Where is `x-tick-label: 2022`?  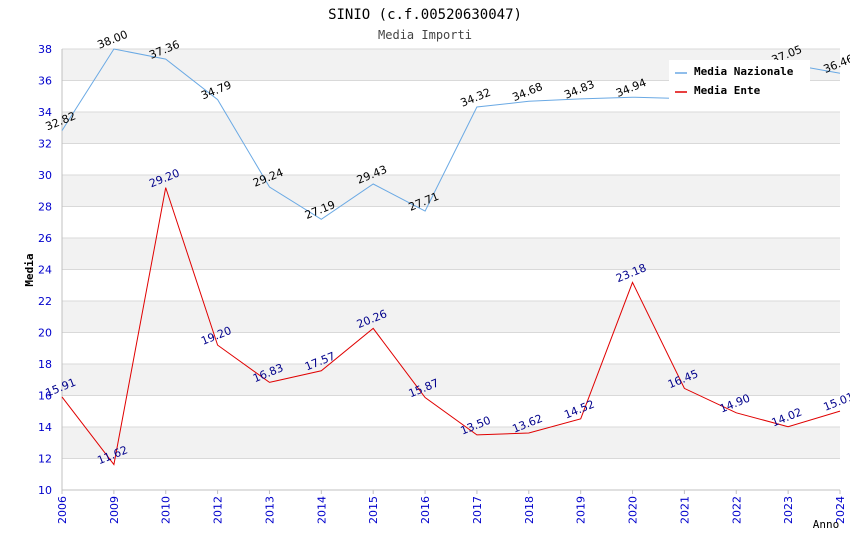 x-tick-label: 2022 is located at coordinates (736, 510).